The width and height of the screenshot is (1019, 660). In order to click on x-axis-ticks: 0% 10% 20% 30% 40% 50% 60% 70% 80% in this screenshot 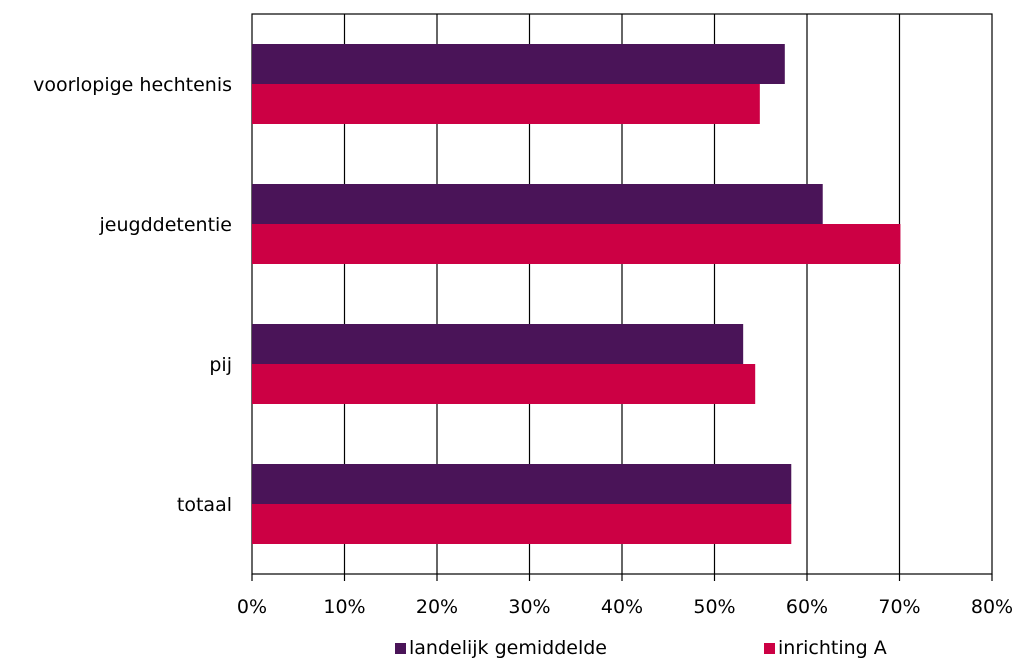, I will do `click(625, 596)`.